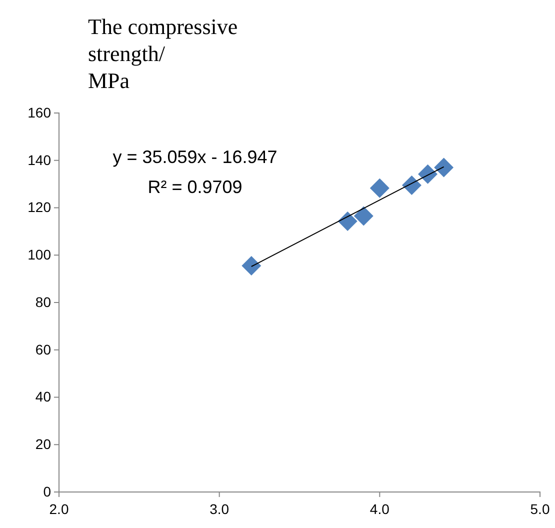 The width and height of the screenshot is (555, 528). Describe the element at coordinates (220, 509) in the screenshot. I see `x-tick-label: 3.0` at that location.